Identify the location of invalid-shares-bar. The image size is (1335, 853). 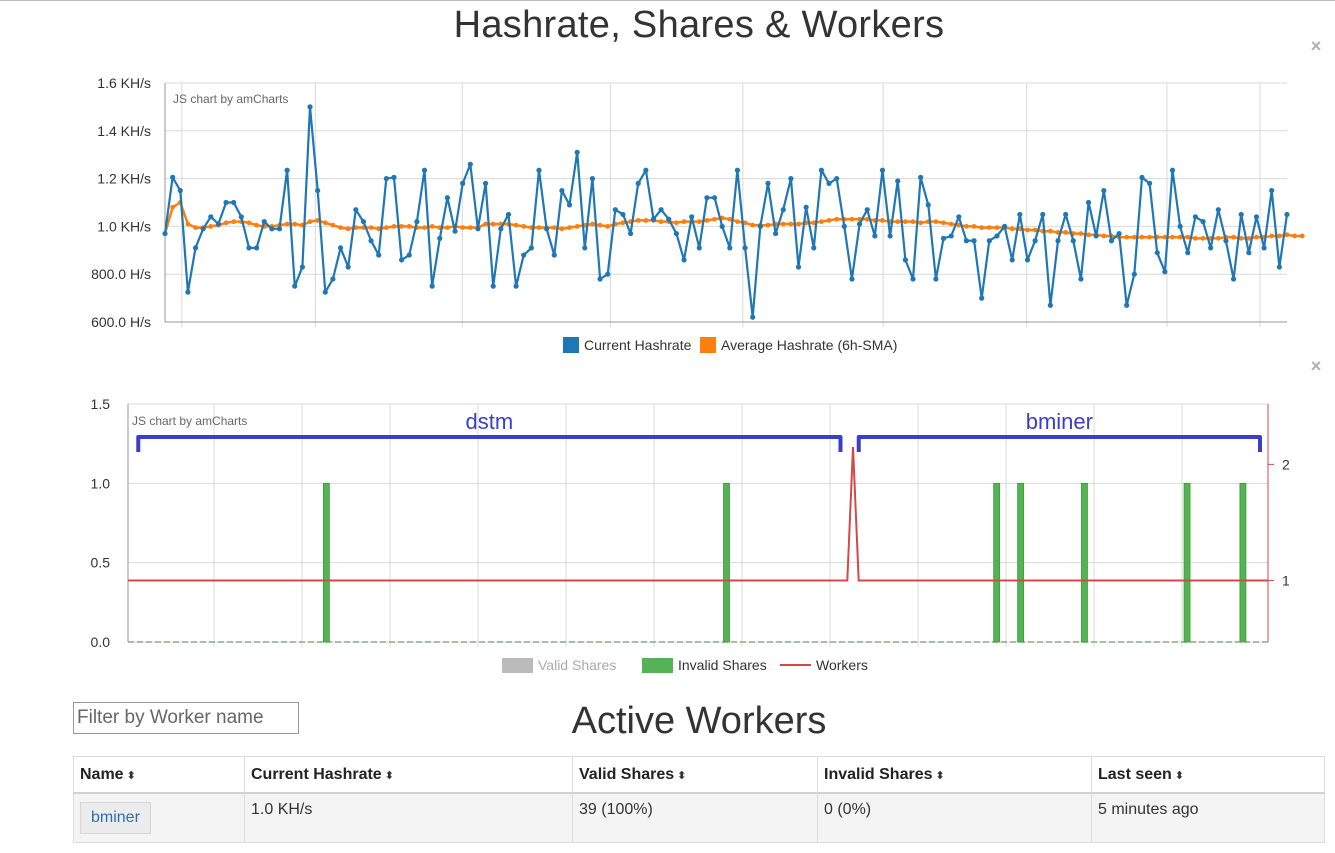
(1187, 562).